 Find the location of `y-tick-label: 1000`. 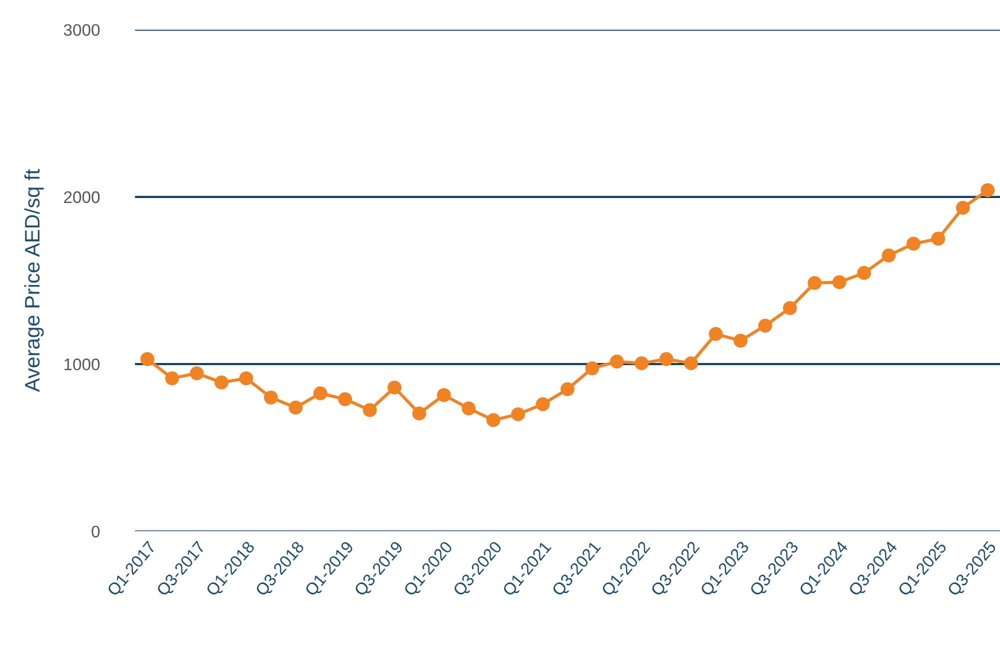

y-tick-label: 1000 is located at coordinates (82, 364).